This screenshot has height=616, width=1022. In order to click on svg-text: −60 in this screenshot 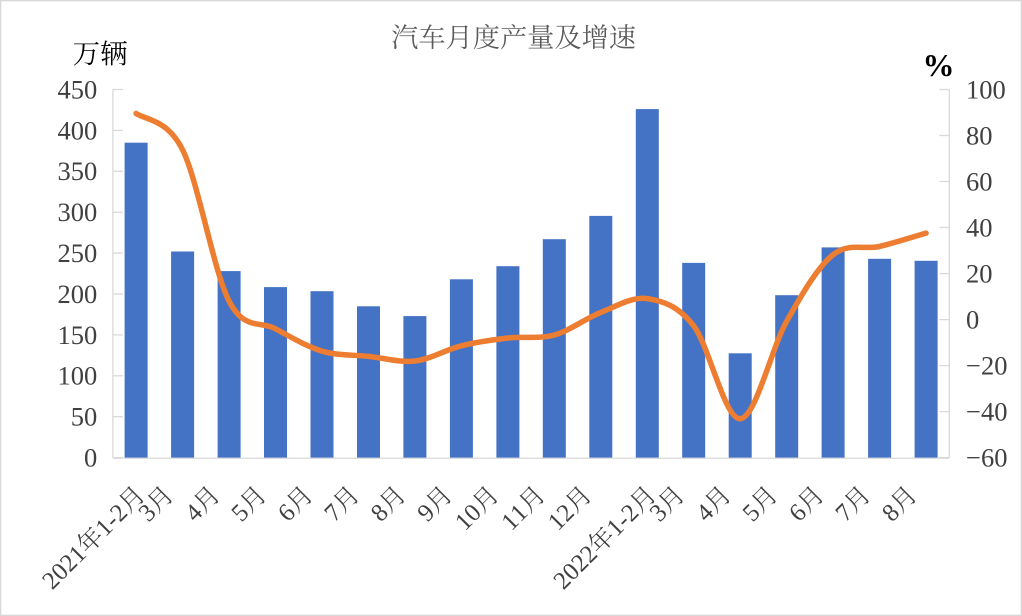, I will do `click(986, 458)`.